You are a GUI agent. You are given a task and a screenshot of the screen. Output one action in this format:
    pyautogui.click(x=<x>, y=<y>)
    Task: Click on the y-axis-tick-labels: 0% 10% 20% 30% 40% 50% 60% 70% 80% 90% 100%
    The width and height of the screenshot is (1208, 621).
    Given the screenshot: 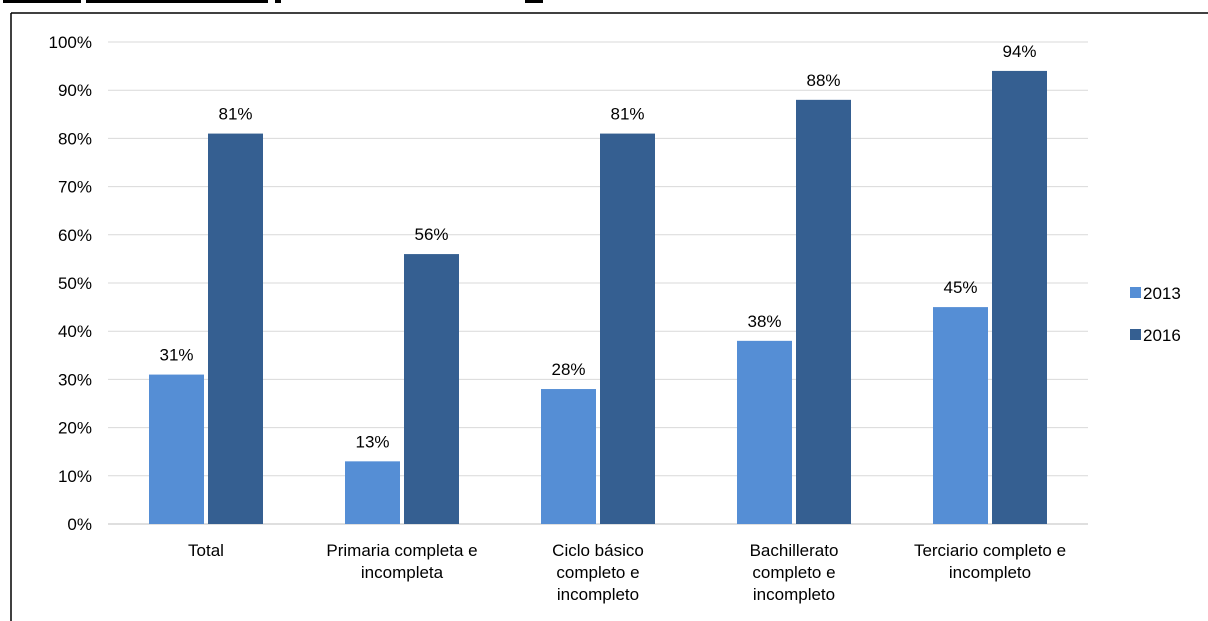 What is the action you would take?
    pyautogui.click(x=70, y=283)
    